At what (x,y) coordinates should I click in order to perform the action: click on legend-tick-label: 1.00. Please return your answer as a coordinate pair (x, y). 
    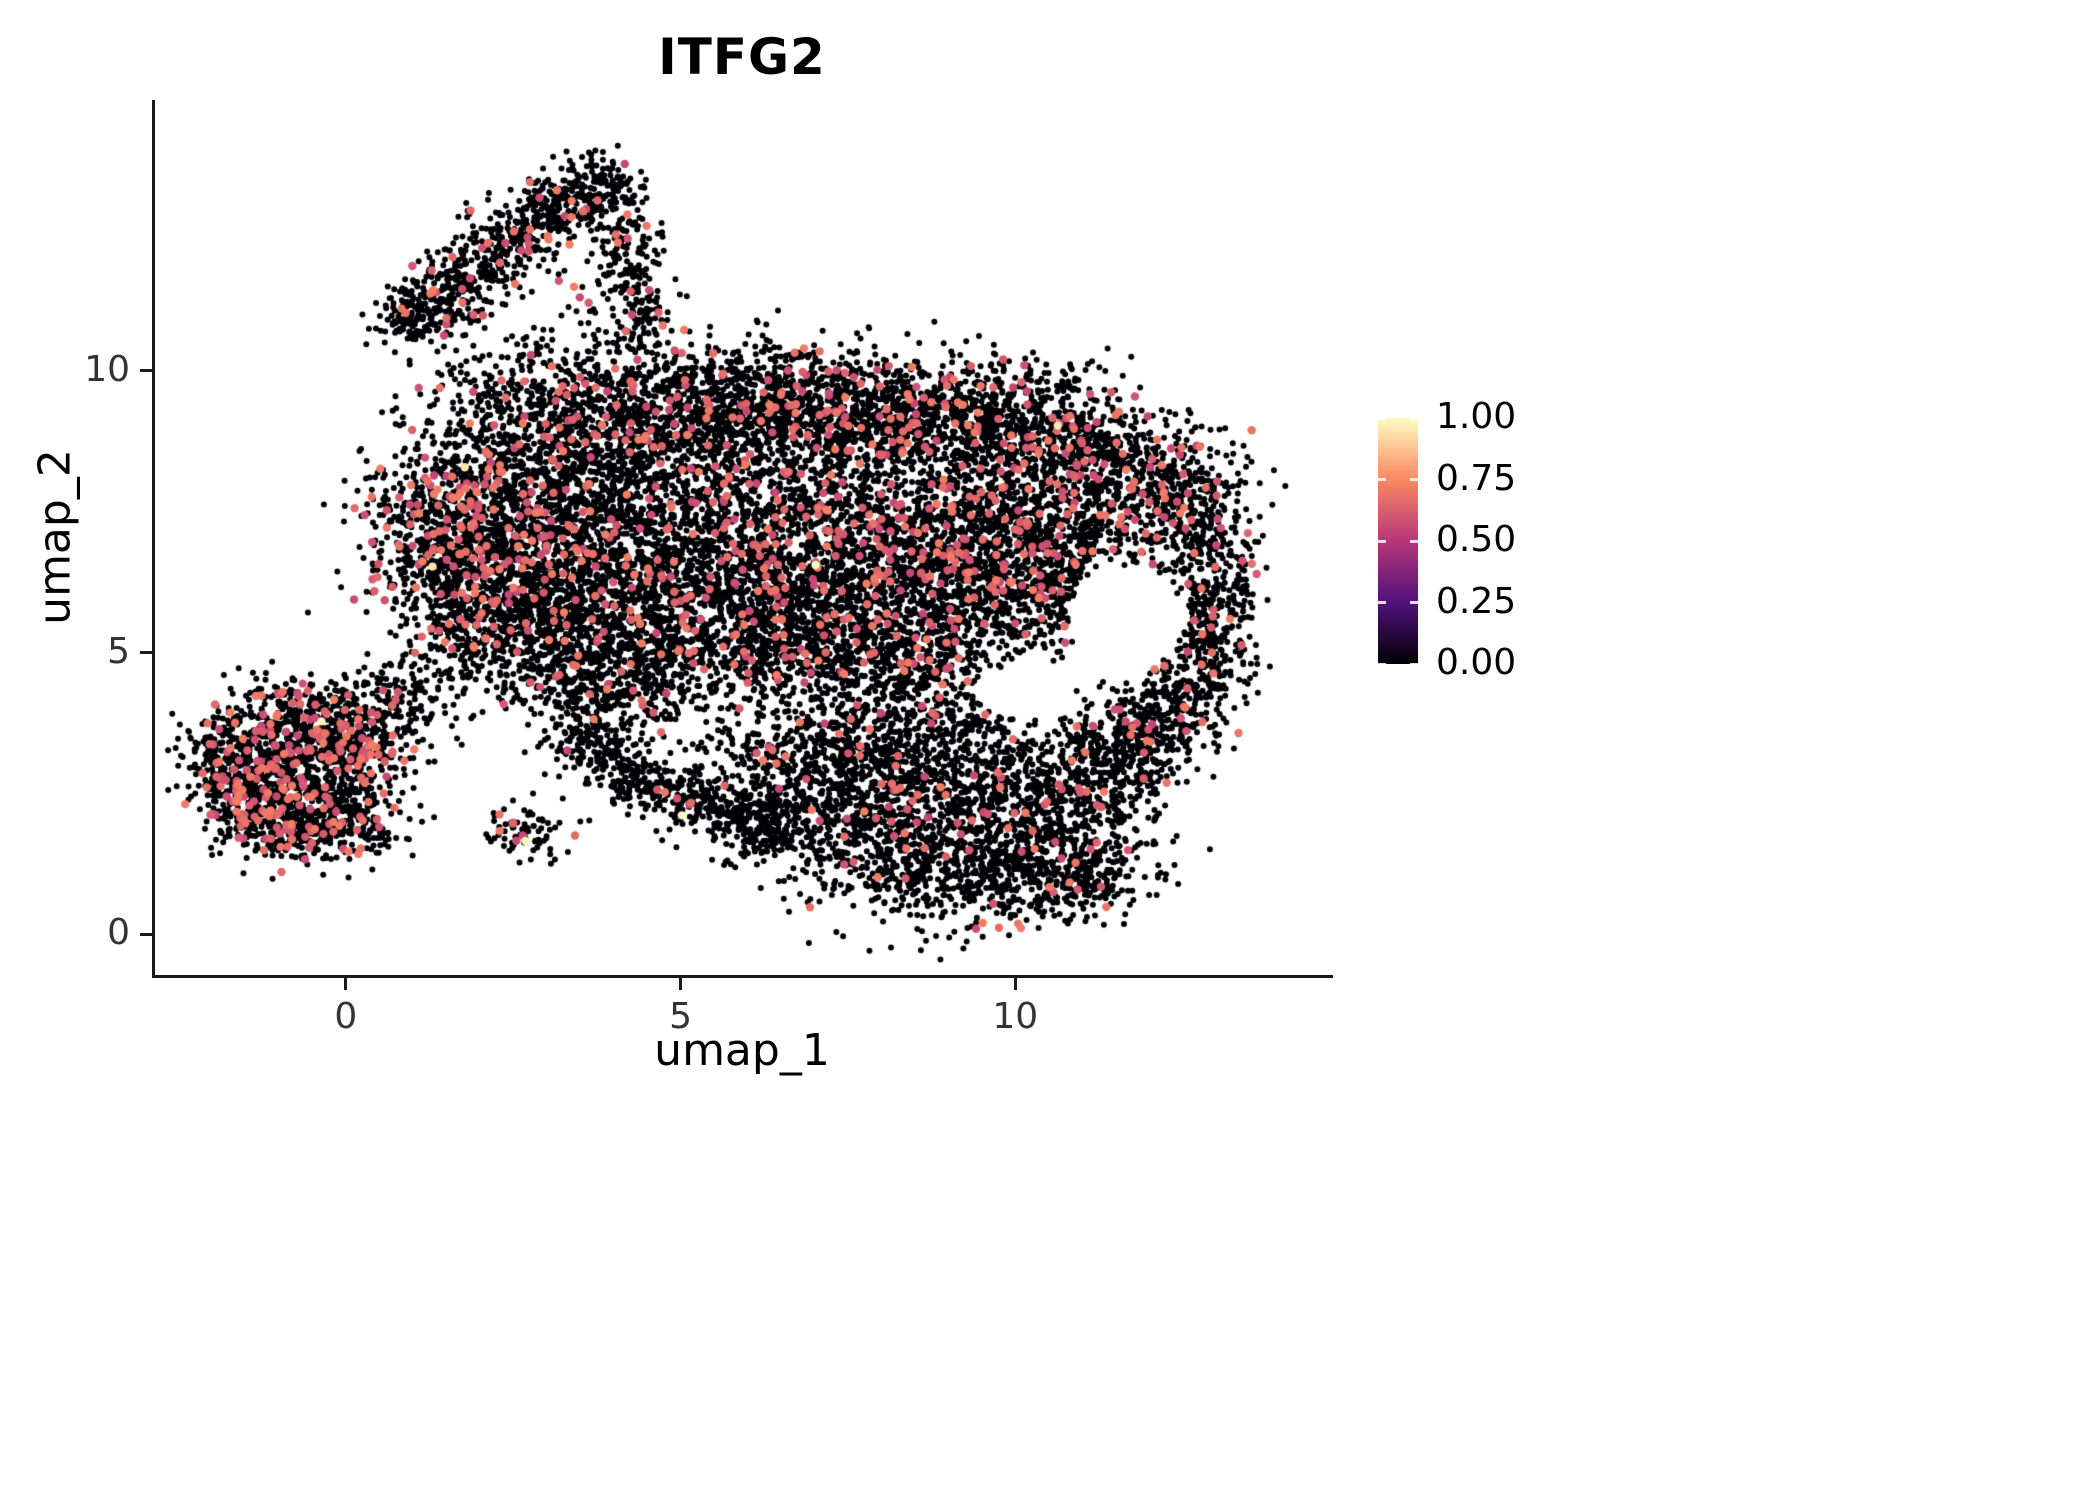
    Looking at the image, I should click on (1476, 416).